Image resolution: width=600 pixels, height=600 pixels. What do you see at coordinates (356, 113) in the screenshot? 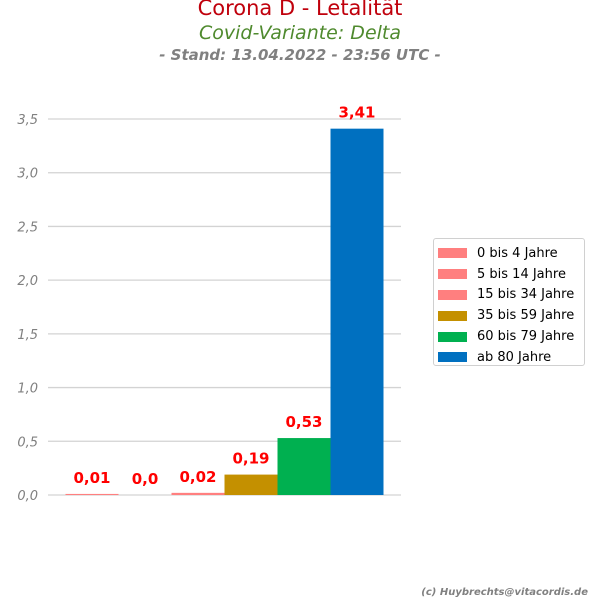
I see `data-label: 3,41` at bounding box center [356, 113].